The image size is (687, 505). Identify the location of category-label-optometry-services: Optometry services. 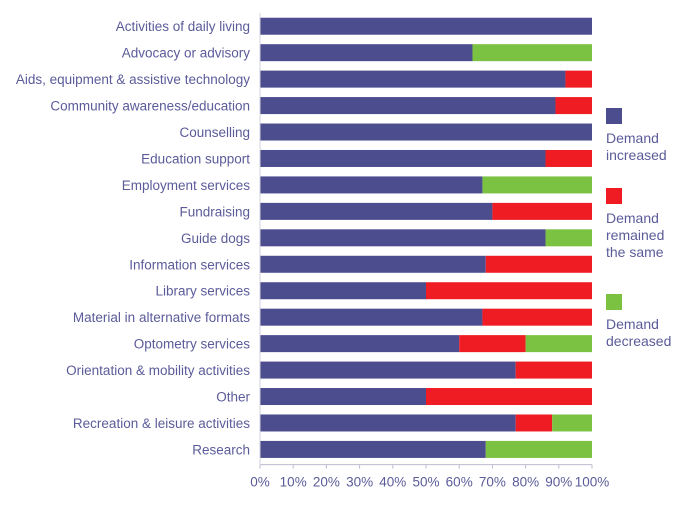
(192, 344).